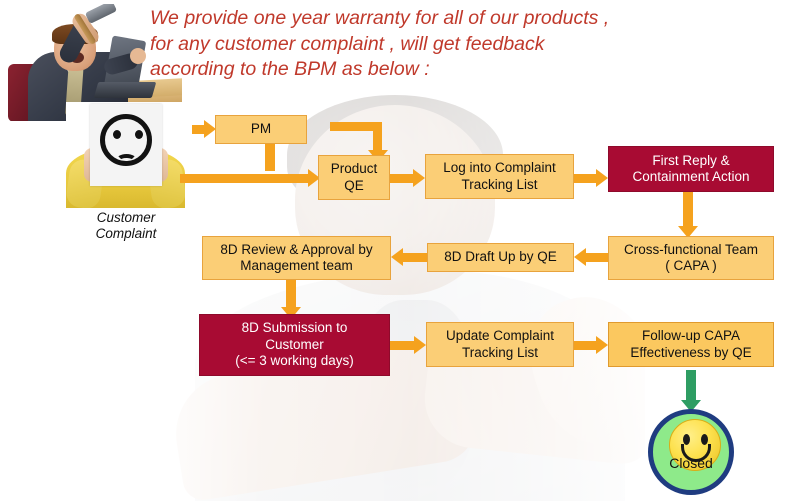 This screenshot has height=501, width=803. I want to click on arrow-customer-to-product-qe, so click(250, 178).